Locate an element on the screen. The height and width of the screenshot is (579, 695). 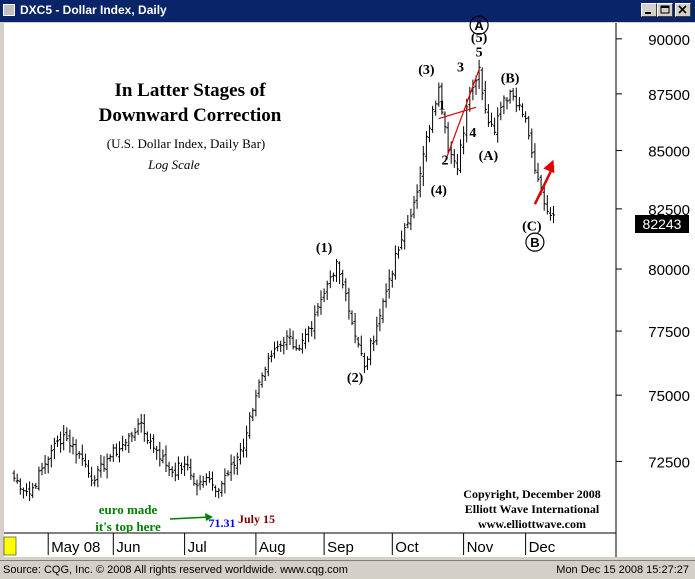
wave-label: 2 is located at coordinates (445, 160).